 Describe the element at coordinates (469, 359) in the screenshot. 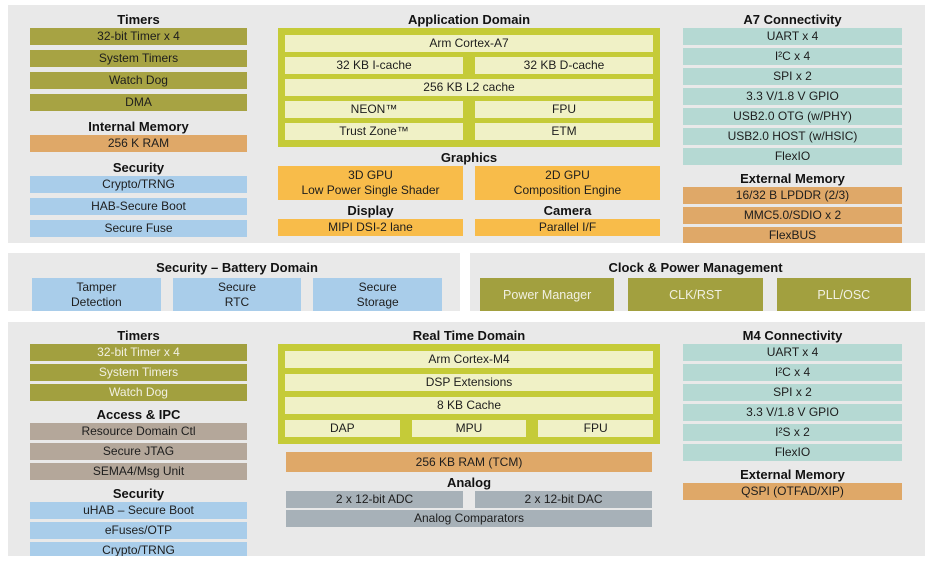

I see `block-arm-cortex-m4: Arm Cortex-M4` at that location.